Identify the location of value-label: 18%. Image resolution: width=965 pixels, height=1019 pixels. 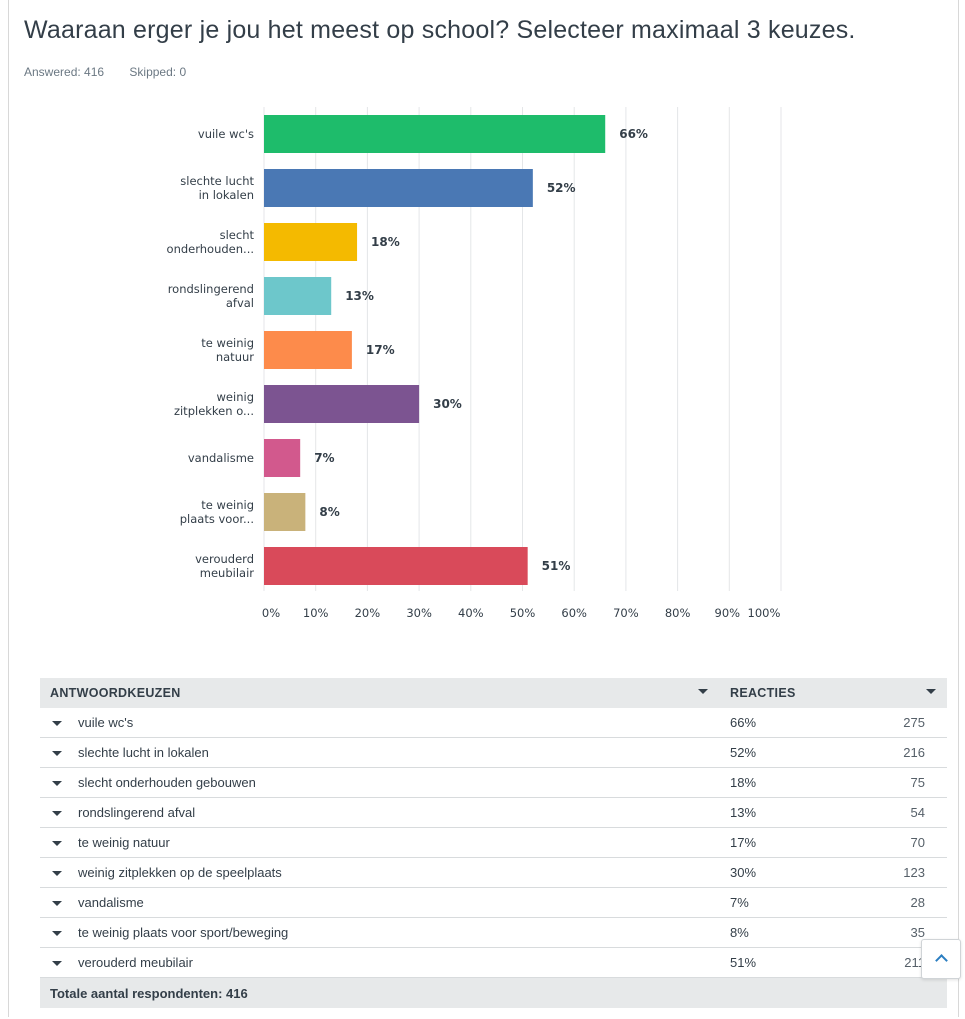
(385, 242).